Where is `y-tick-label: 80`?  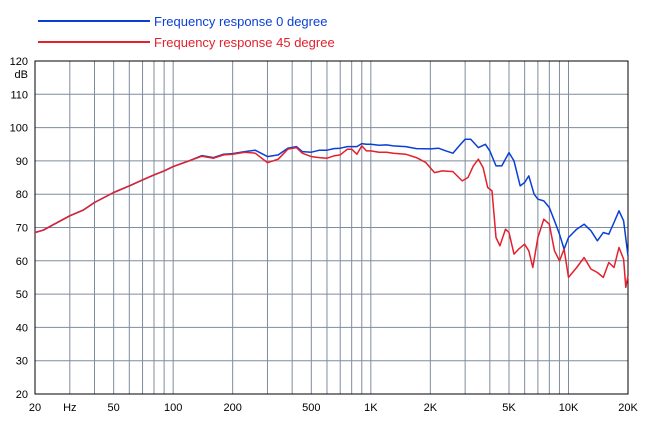 y-tick-label: 80 is located at coordinates (22, 195).